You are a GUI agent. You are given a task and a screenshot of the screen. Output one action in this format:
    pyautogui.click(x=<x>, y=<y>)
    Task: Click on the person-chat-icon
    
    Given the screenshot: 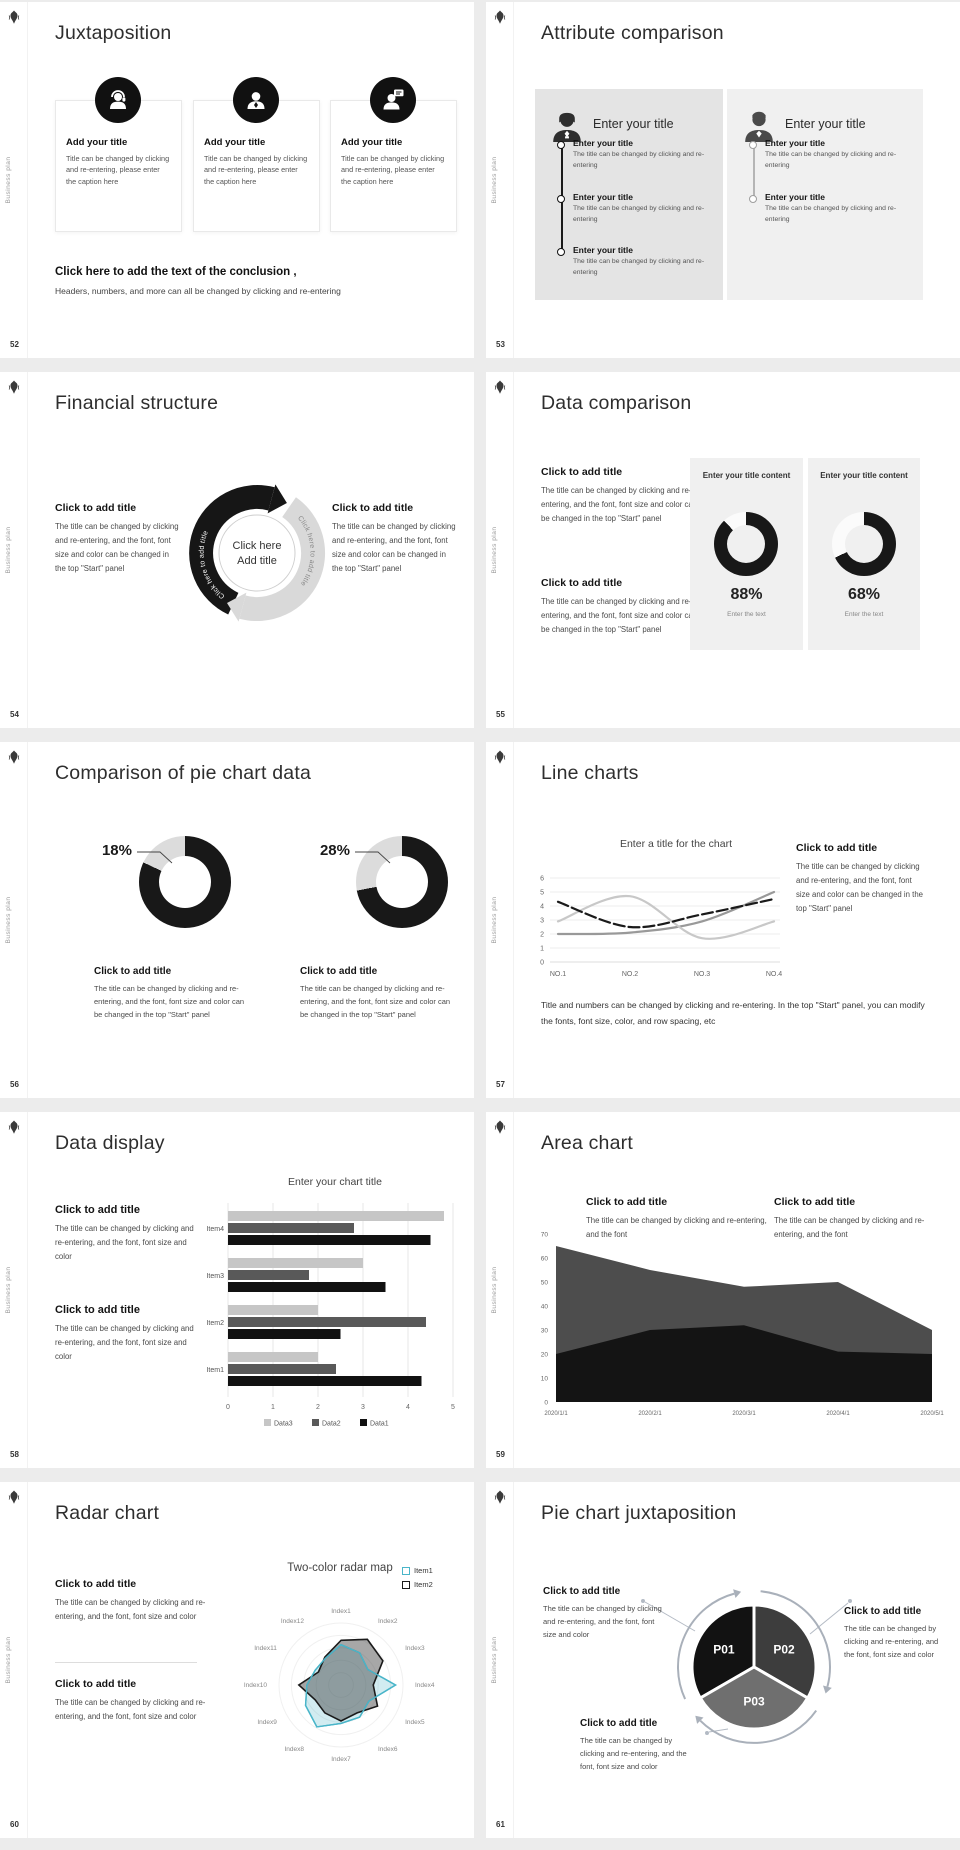 What is the action you would take?
    pyautogui.click(x=393, y=100)
    